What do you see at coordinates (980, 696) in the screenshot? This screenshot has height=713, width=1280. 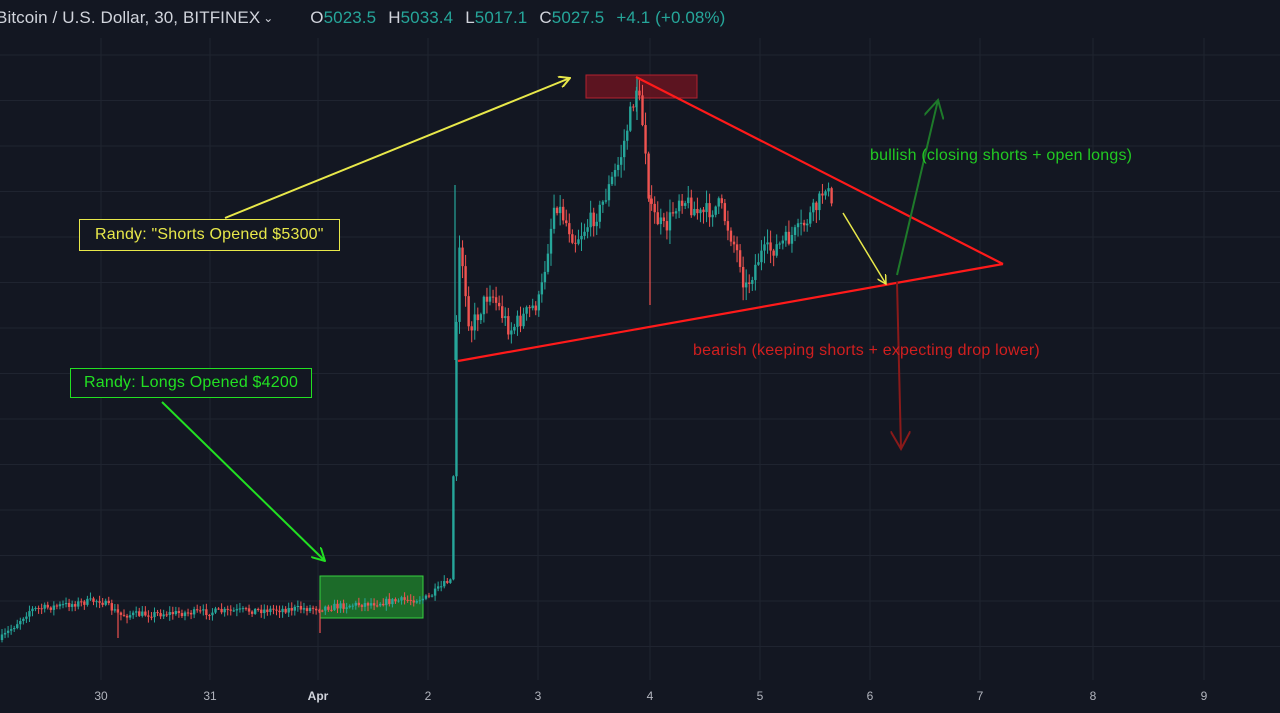 I see `x-tick-label: 7` at bounding box center [980, 696].